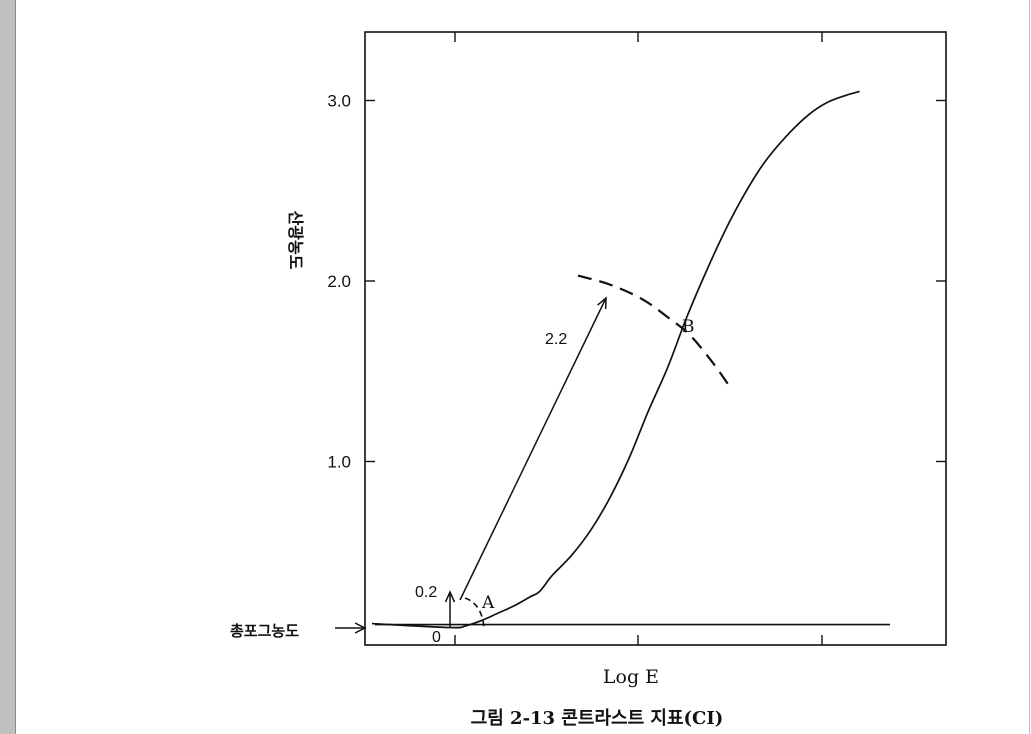 Image resolution: width=1031 pixels, height=734 pixels. I want to click on y-tick-label-1.0: 1.0, so click(339, 462).